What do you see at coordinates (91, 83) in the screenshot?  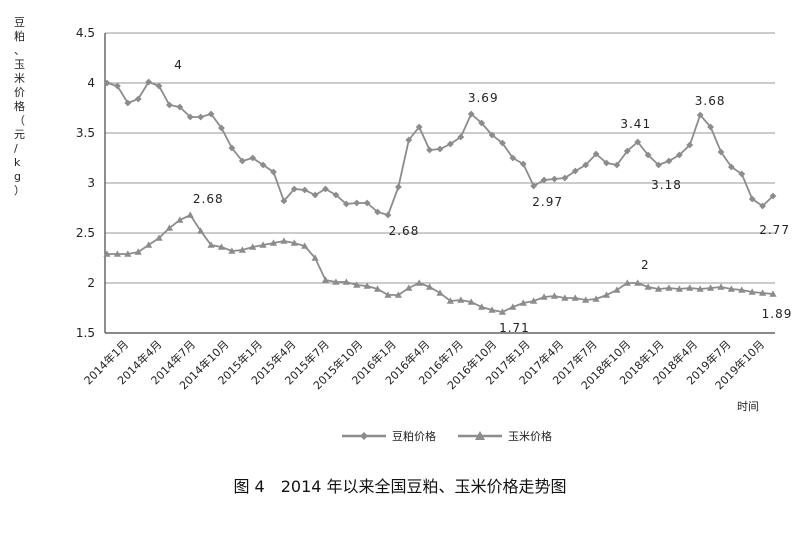 I see `y-tick-label: 4` at bounding box center [91, 83].